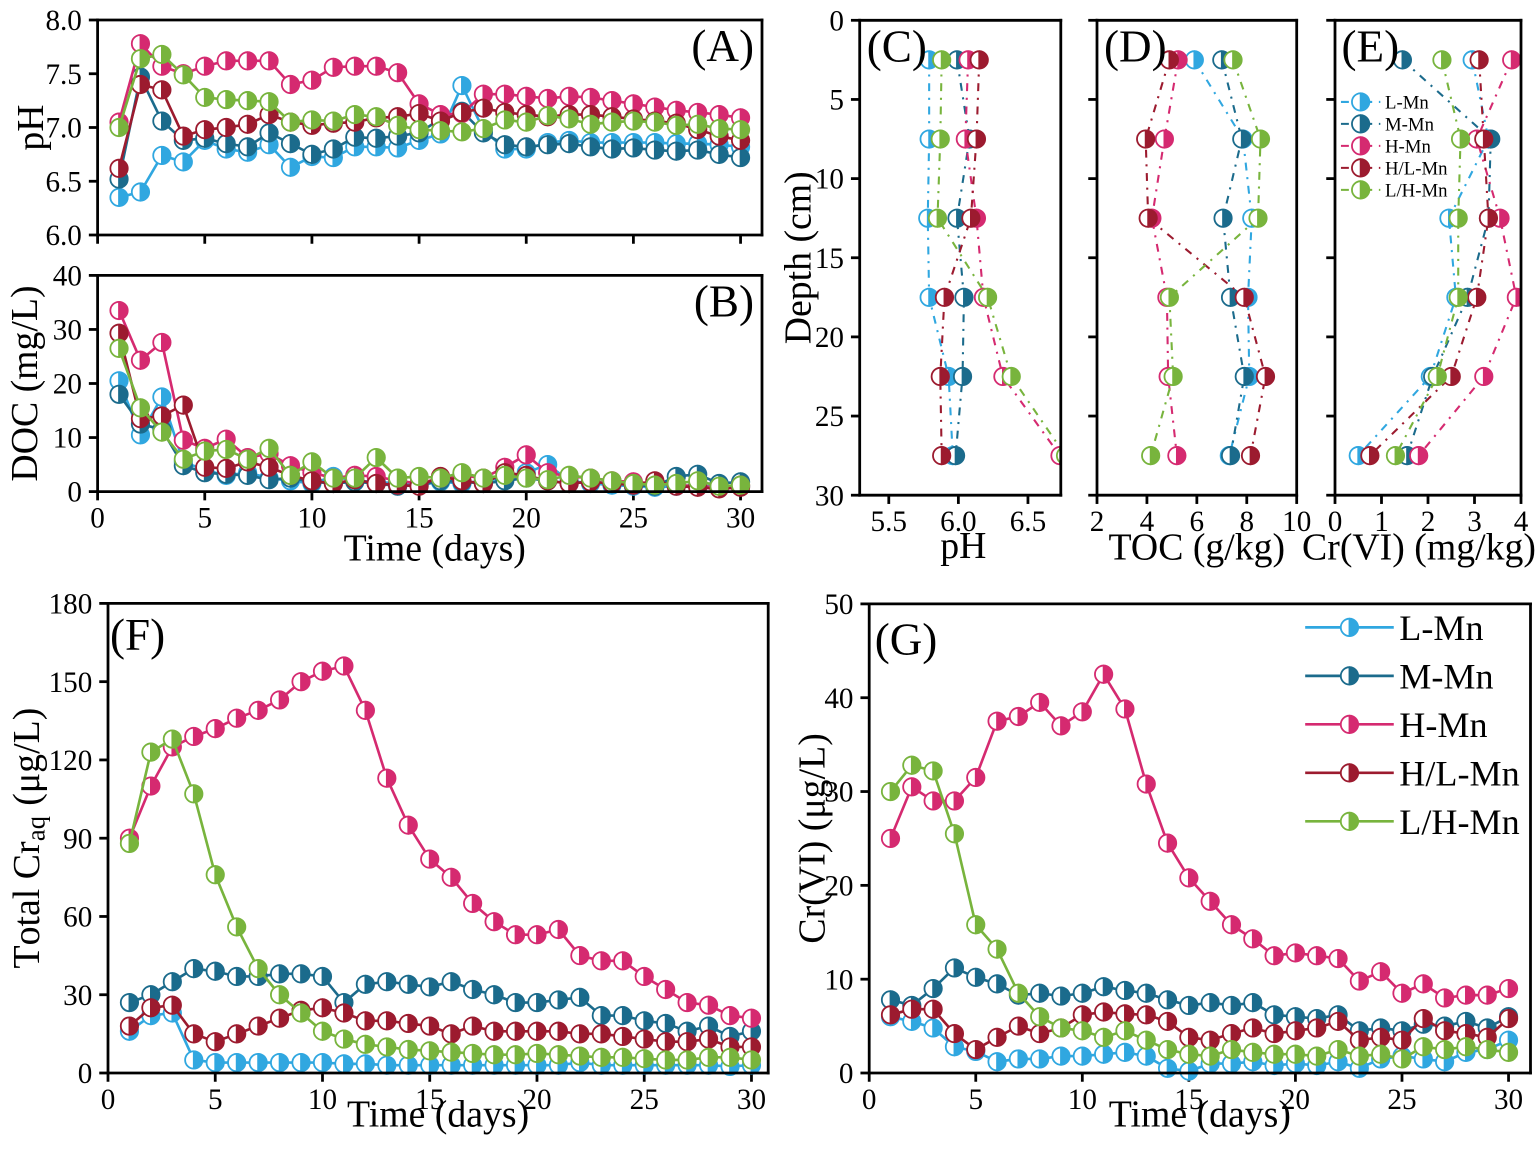  What do you see at coordinates (77, 839) in the screenshot?
I see `svg-text: 90` at bounding box center [77, 839].